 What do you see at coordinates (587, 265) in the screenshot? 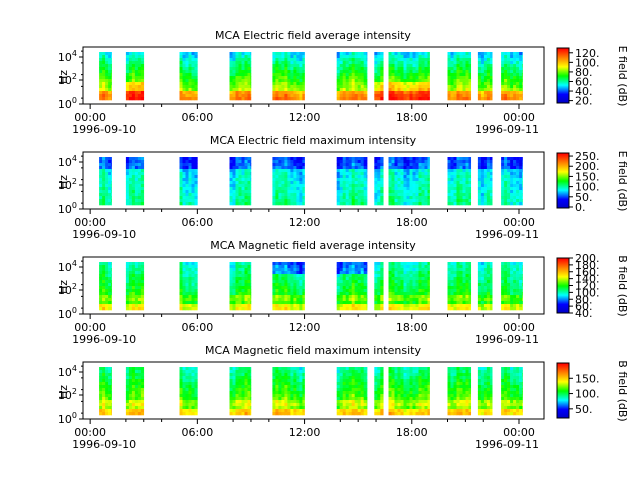
I see `colorbar-tick-label: 180.` at bounding box center [587, 265].